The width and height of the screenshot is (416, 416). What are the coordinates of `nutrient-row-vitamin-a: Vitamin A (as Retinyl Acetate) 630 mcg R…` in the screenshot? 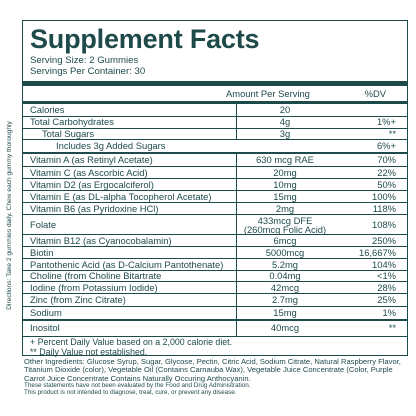 It's located at (215, 160).